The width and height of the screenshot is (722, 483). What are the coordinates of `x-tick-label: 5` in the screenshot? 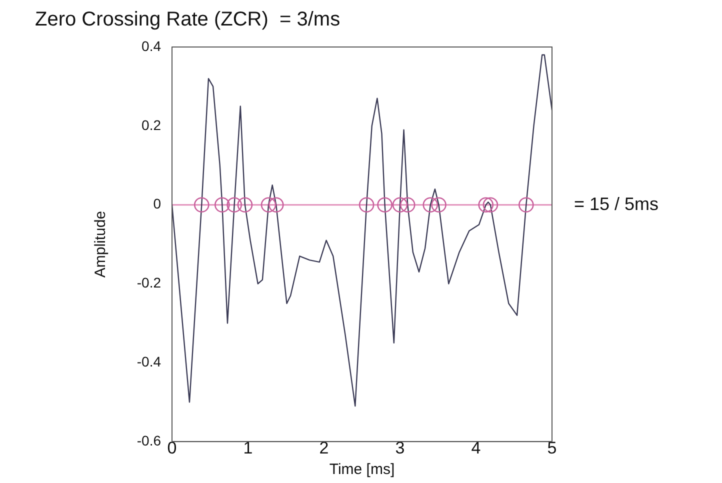 It's located at (552, 448).